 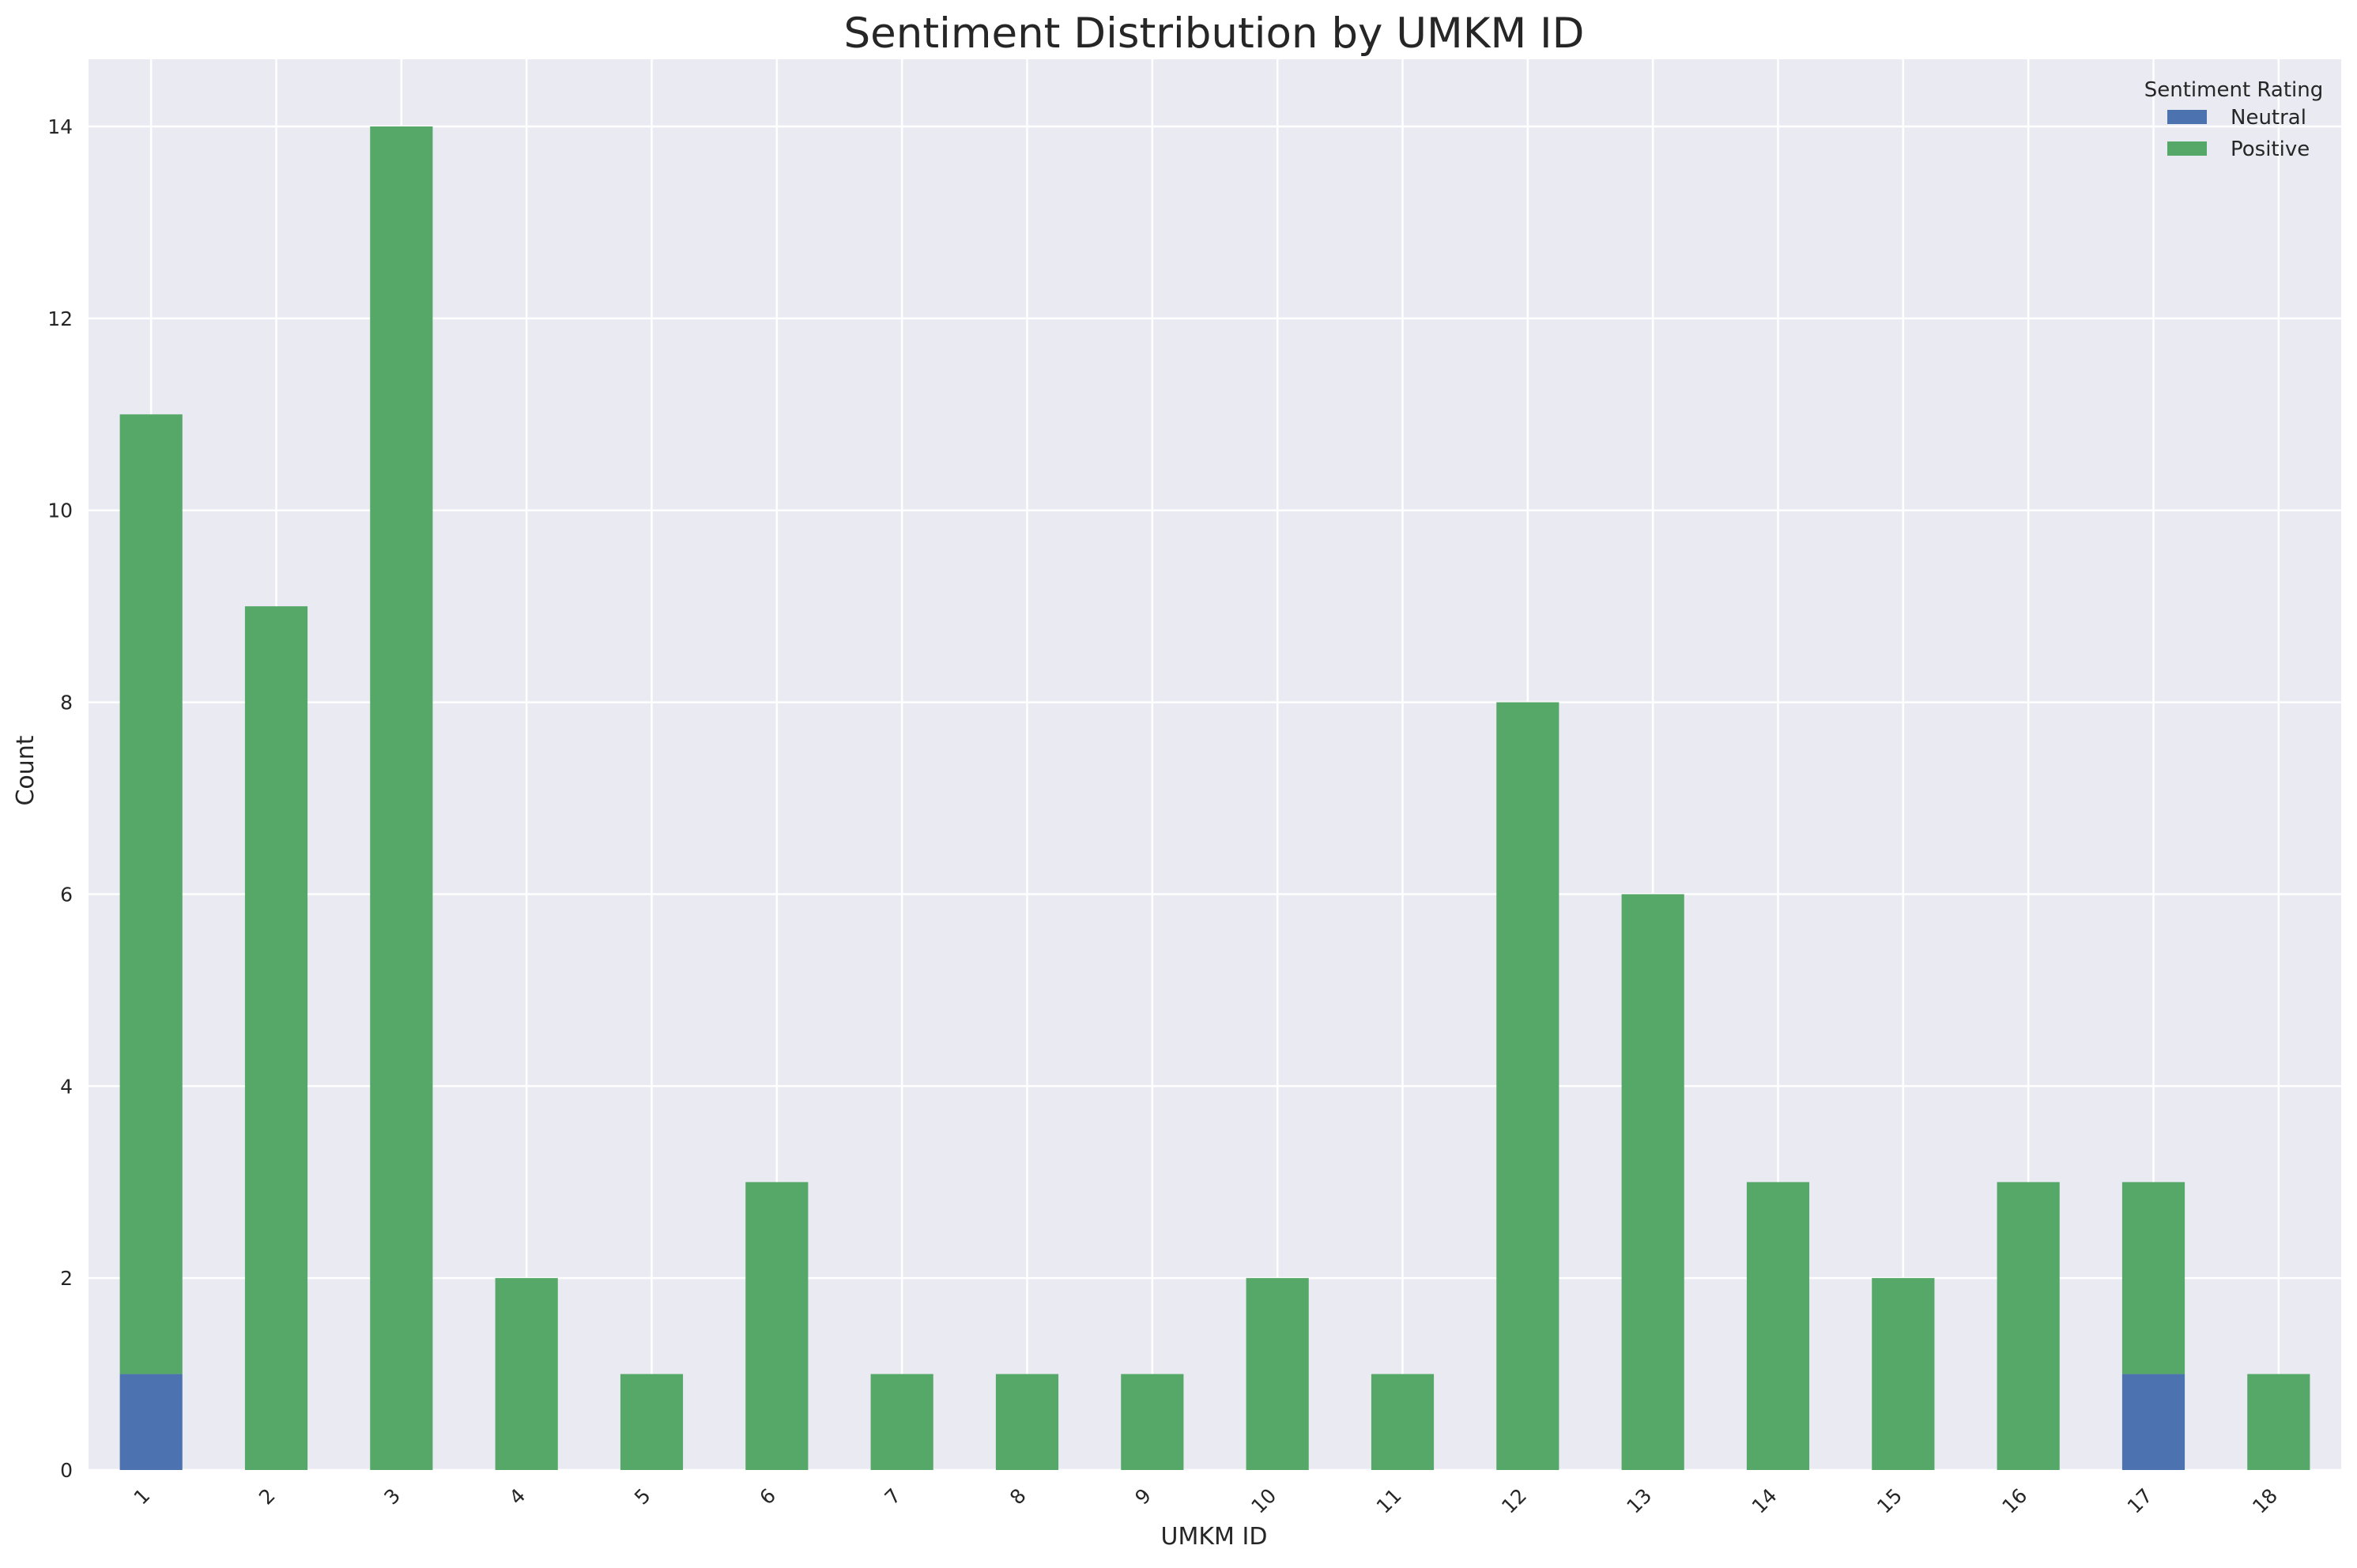 I want to click on y-tick-label: 14, so click(x=60, y=126).